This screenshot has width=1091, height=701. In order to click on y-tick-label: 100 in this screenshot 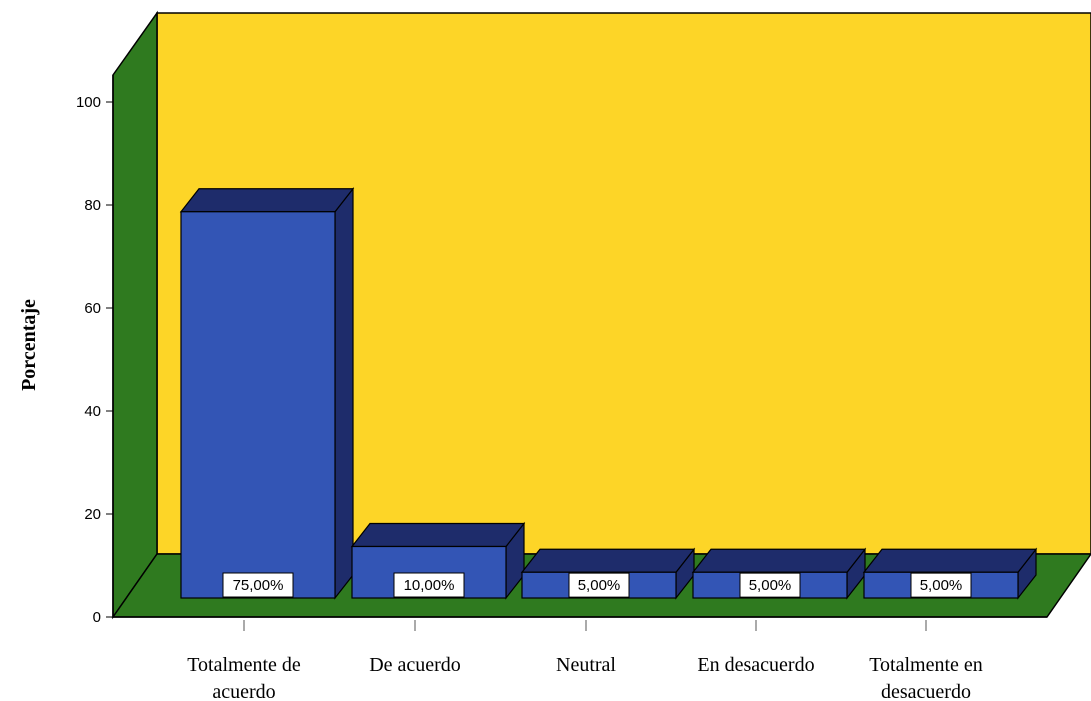, I will do `click(88, 102)`.